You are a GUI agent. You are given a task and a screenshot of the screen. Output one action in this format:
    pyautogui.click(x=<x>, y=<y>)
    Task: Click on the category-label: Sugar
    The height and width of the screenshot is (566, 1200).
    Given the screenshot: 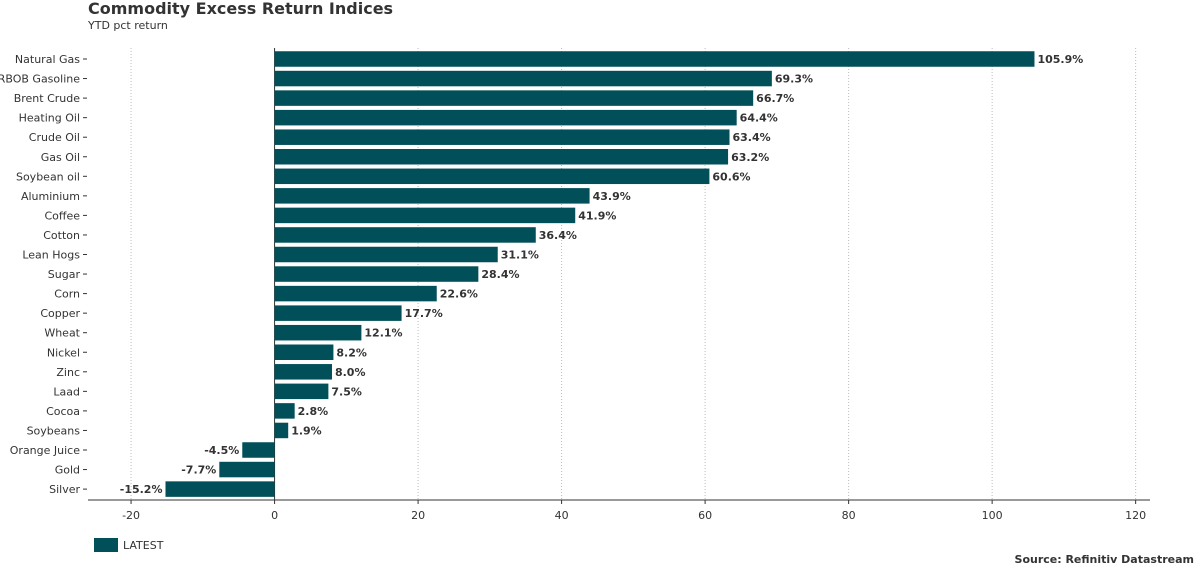 What is the action you would take?
    pyautogui.click(x=64, y=274)
    